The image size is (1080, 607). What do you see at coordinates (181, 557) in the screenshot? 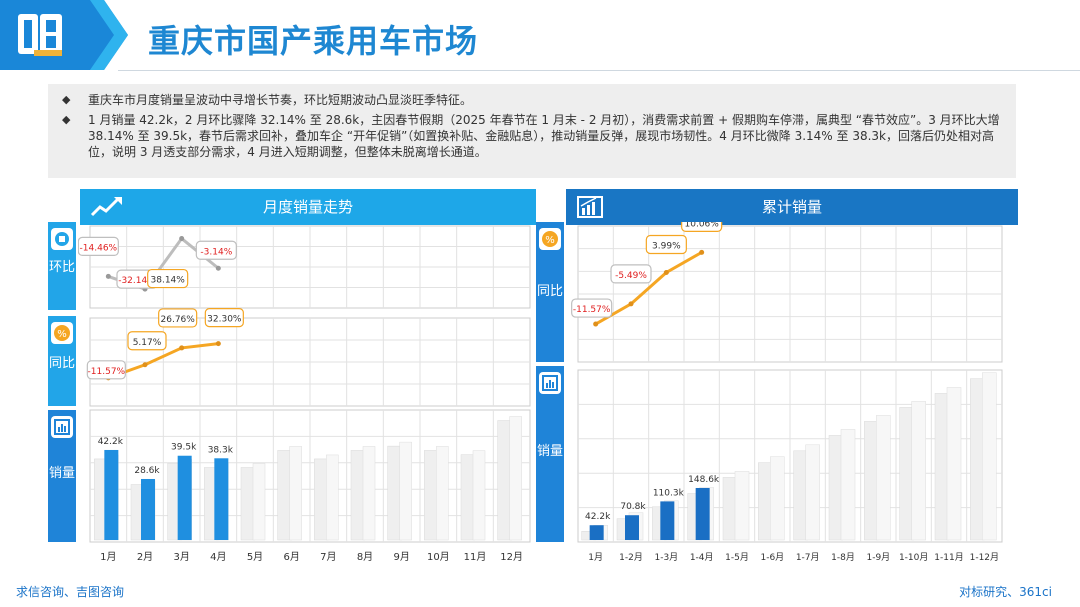
I see `sales-x-tick: 3月` at bounding box center [181, 557].